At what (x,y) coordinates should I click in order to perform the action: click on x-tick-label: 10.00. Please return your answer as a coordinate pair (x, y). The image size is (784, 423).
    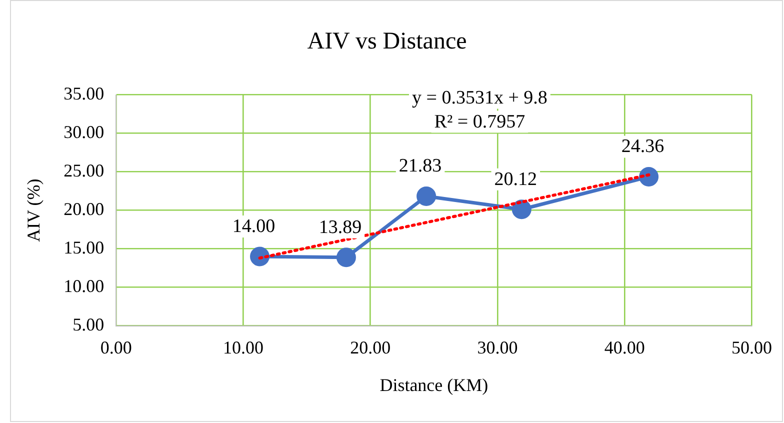
    Looking at the image, I should click on (243, 347).